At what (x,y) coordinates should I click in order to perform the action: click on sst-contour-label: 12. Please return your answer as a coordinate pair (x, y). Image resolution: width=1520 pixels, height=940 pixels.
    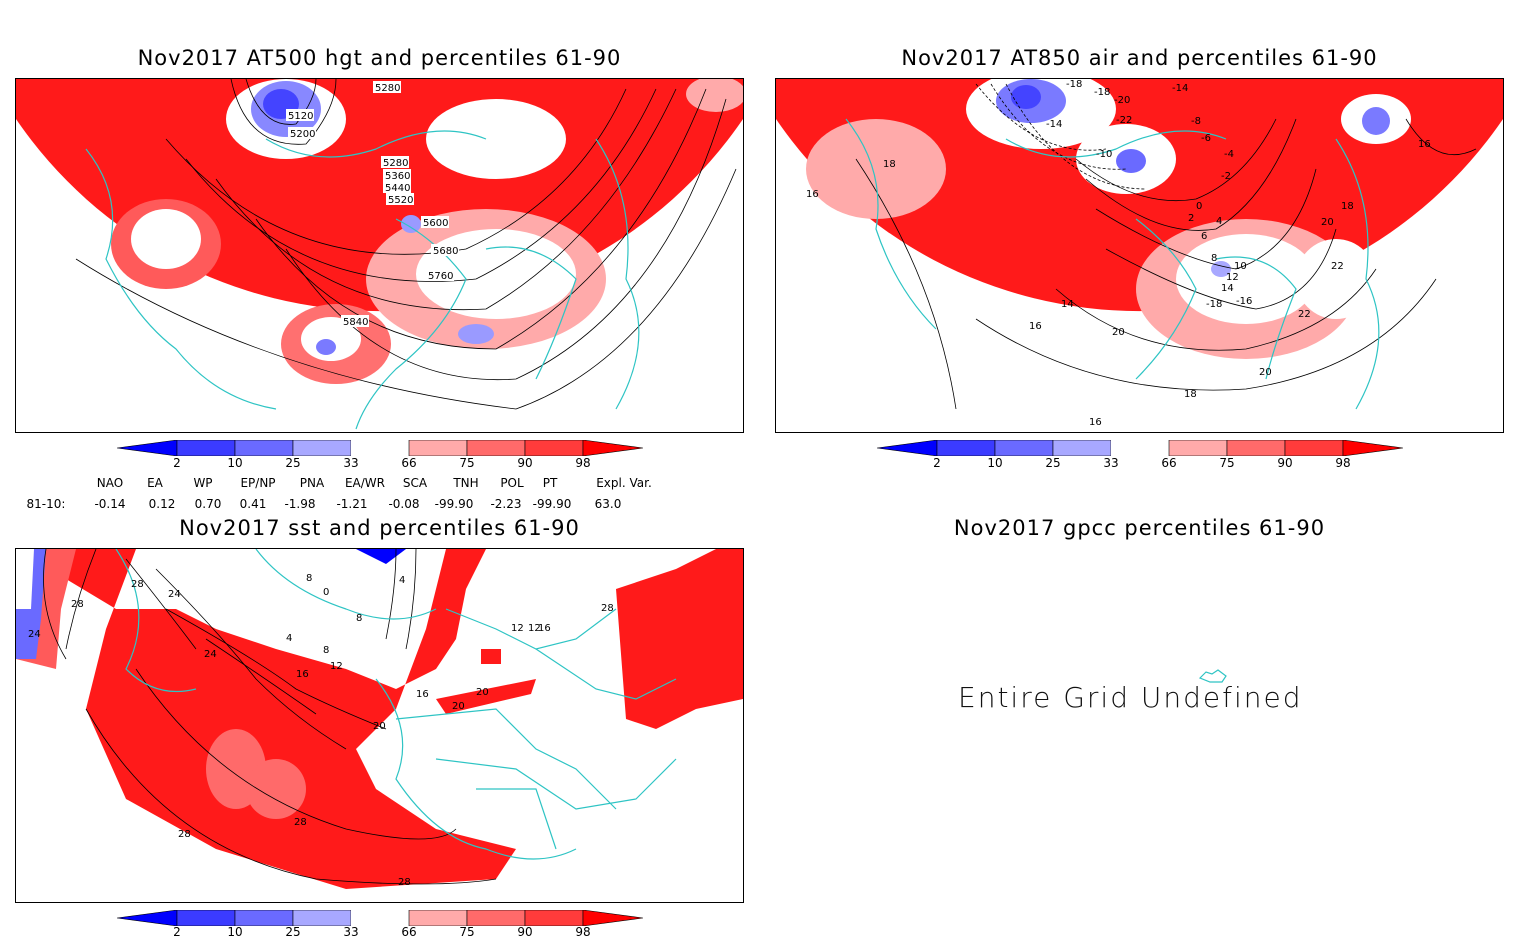
    Looking at the image, I should click on (517, 628).